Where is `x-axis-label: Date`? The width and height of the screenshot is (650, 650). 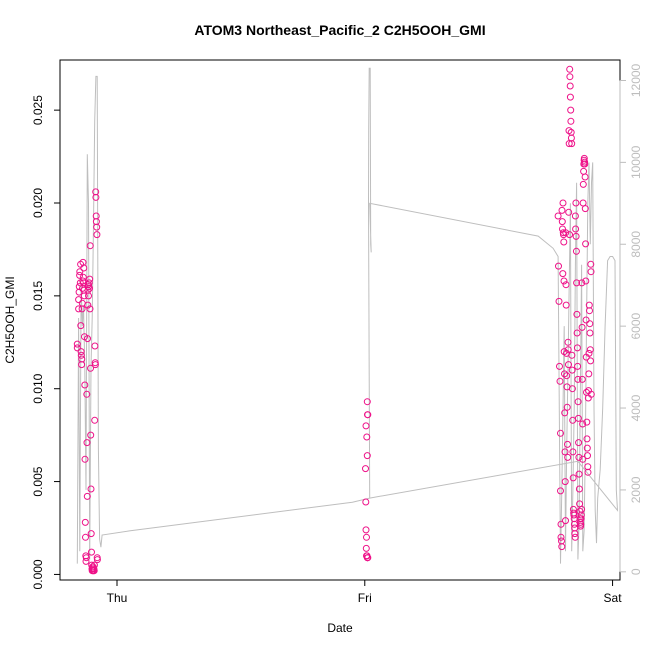 x-axis-label: Date is located at coordinates (340, 628).